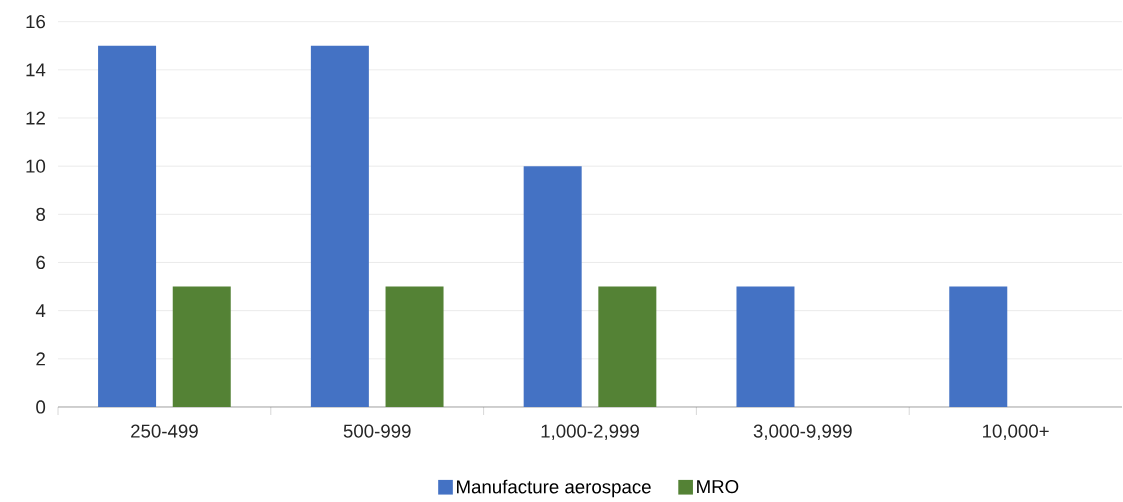  I want to click on x-tick-label: 10,000+, so click(1016, 432).